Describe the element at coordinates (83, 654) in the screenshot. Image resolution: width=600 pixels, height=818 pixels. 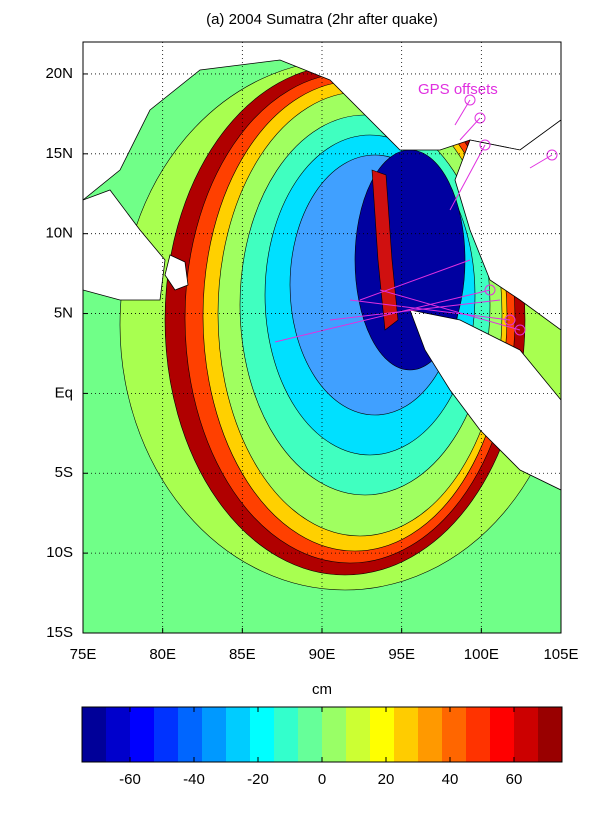
I see `x-tick-label: 75E` at that location.